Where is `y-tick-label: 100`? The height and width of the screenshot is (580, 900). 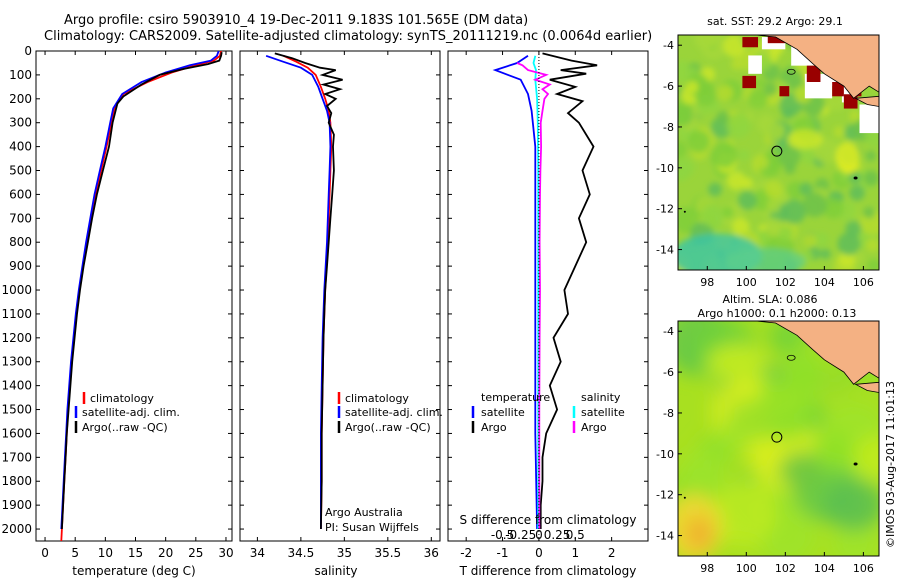
y-tick-label: 100 is located at coordinates (20, 75).